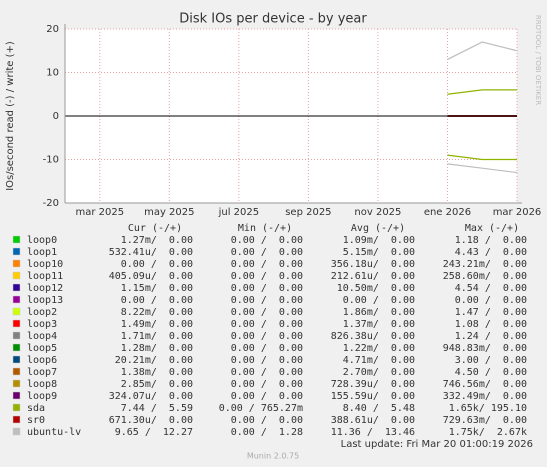 Image resolution: width=547 pixels, height=467 pixels. I want to click on x-tick-label: sep 2025, so click(308, 212).